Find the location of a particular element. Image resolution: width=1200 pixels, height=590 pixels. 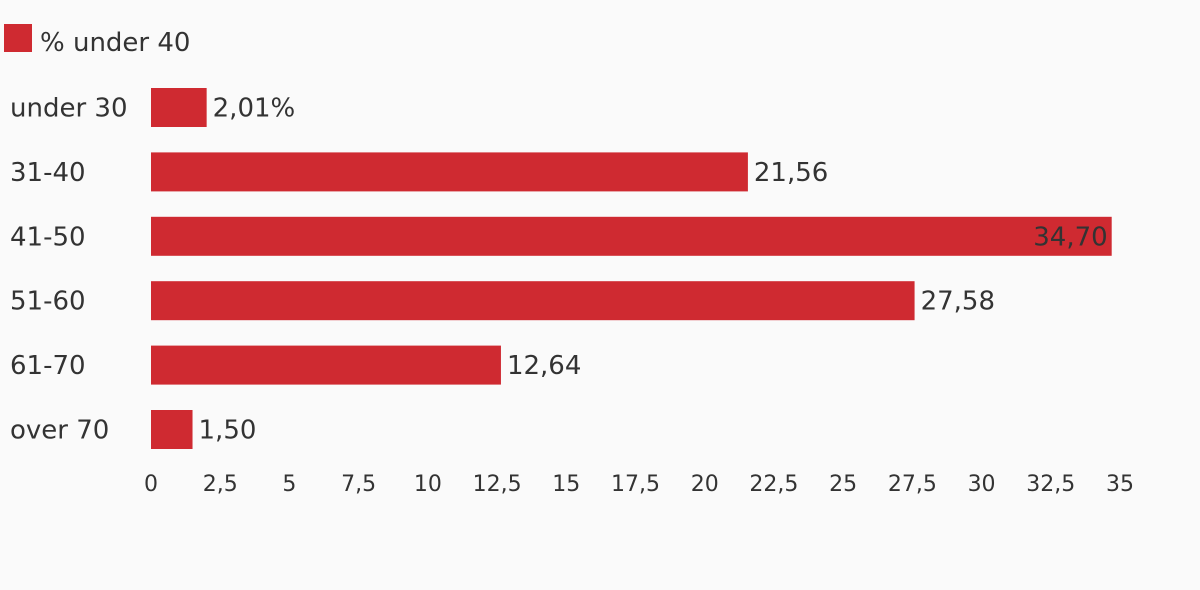

category-label: under 30 is located at coordinates (69, 109).